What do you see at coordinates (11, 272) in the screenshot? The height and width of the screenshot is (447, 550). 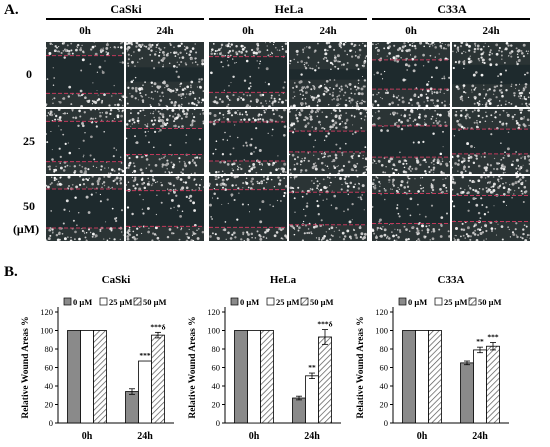 I see `panel-b-label: B.` at bounding box center [11, 272].